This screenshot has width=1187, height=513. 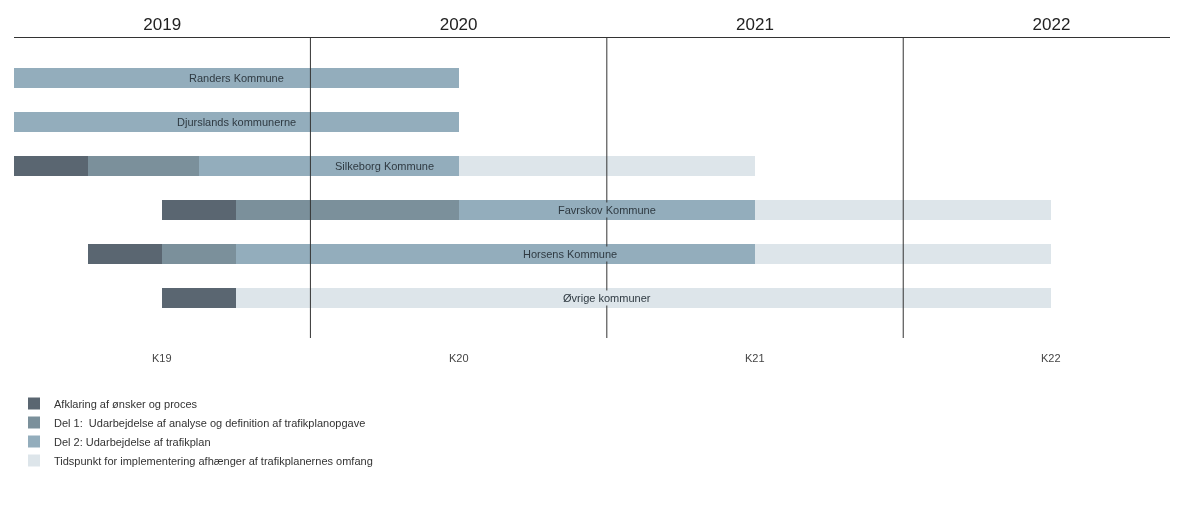 I want to click on text: K20, so click(x=459, y=358).